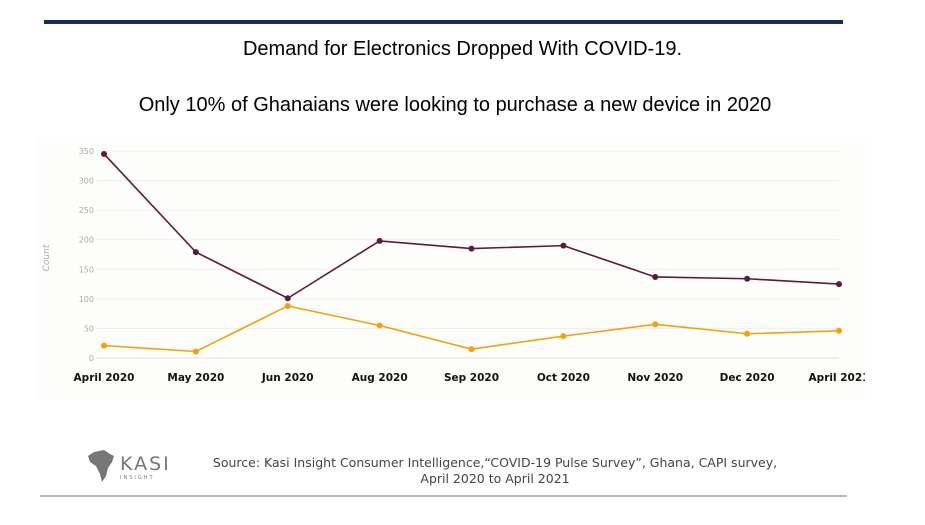 The height and width of the screenshot is (525, 925). What do you see at coordinates (443, 496) in the screenshot?
I see `bottom-rule` at bounding box center [443, 496].